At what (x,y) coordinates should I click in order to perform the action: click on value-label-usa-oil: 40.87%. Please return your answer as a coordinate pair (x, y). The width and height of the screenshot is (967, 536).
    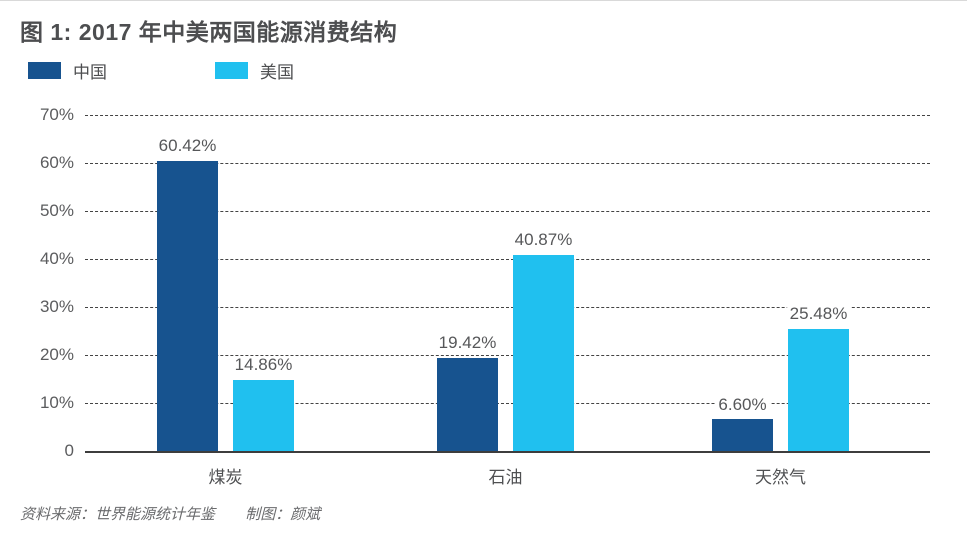
    Looking at the image, I should click on (543, 240).